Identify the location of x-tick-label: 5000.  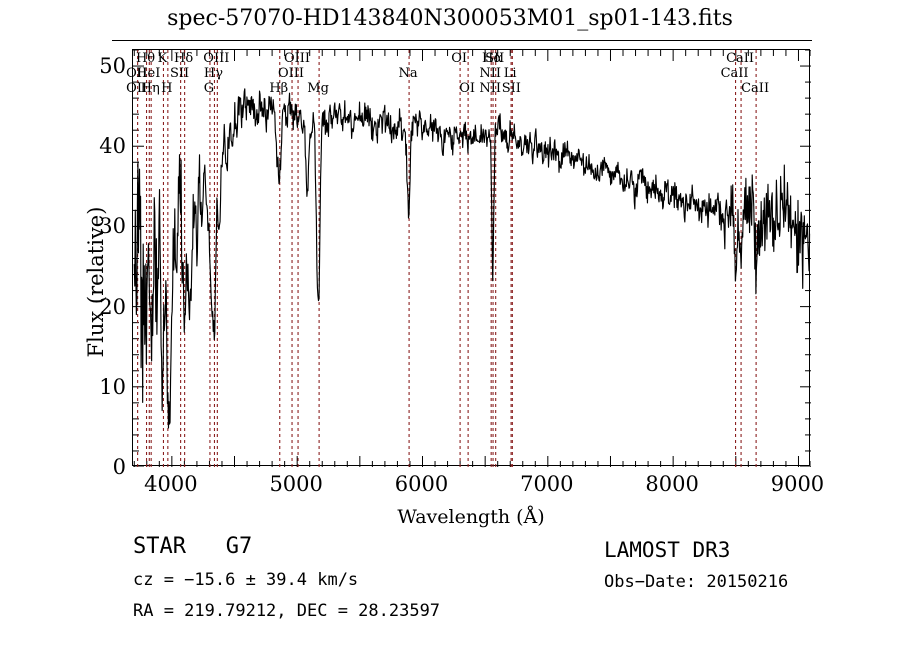
(296, 484).